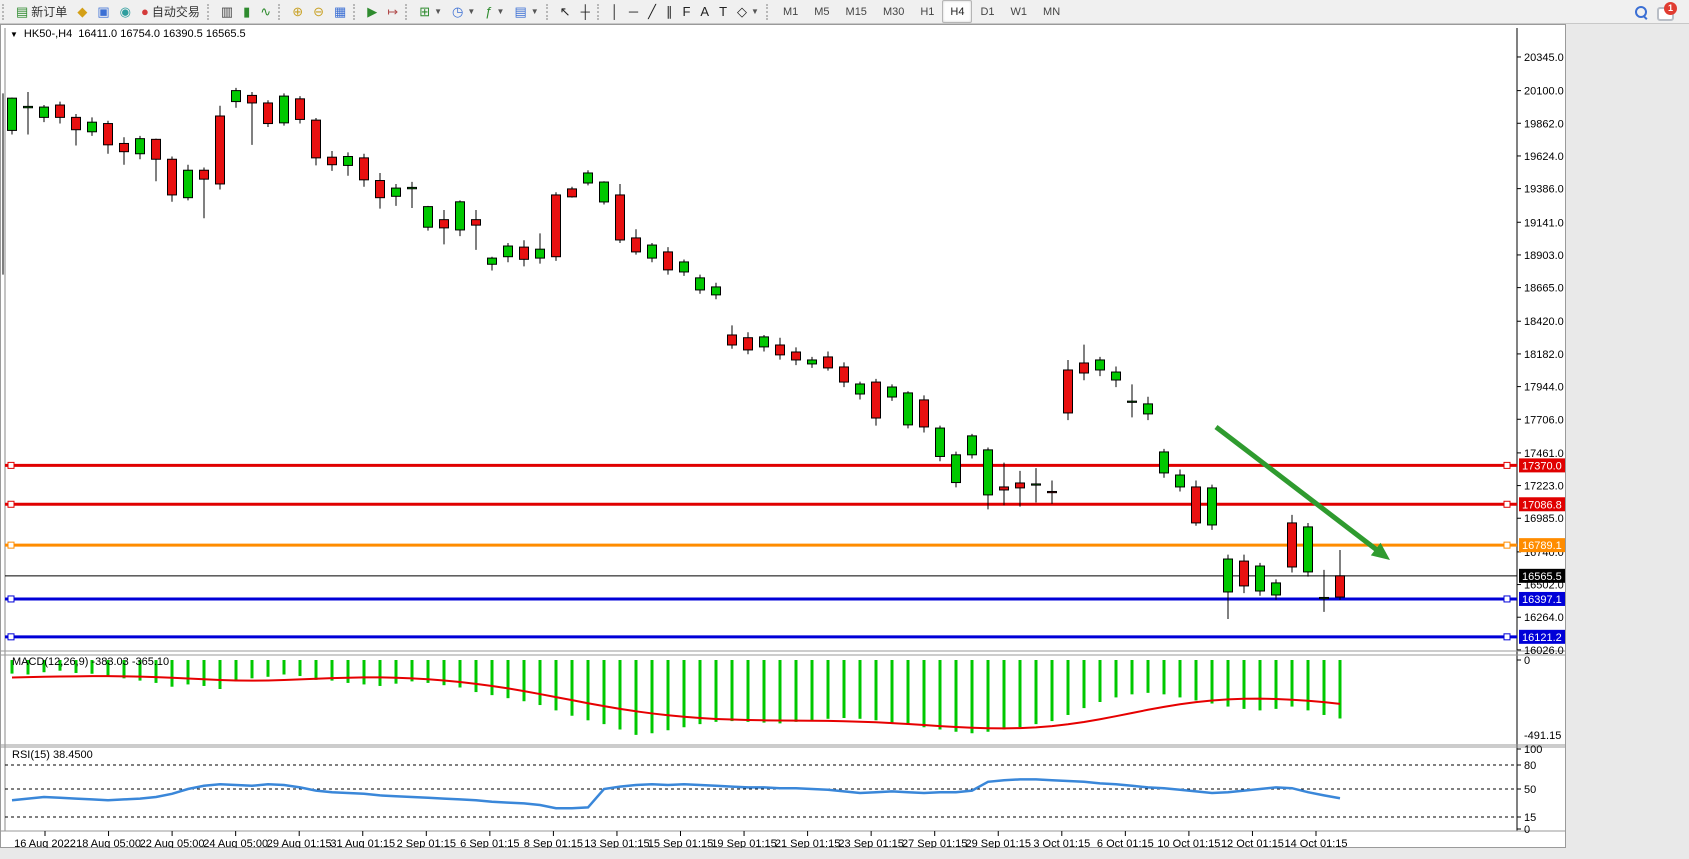  Describe the element at coordinates (927, 11) in the screenshot. I see `timeframe-button-h1: H1` at that location.